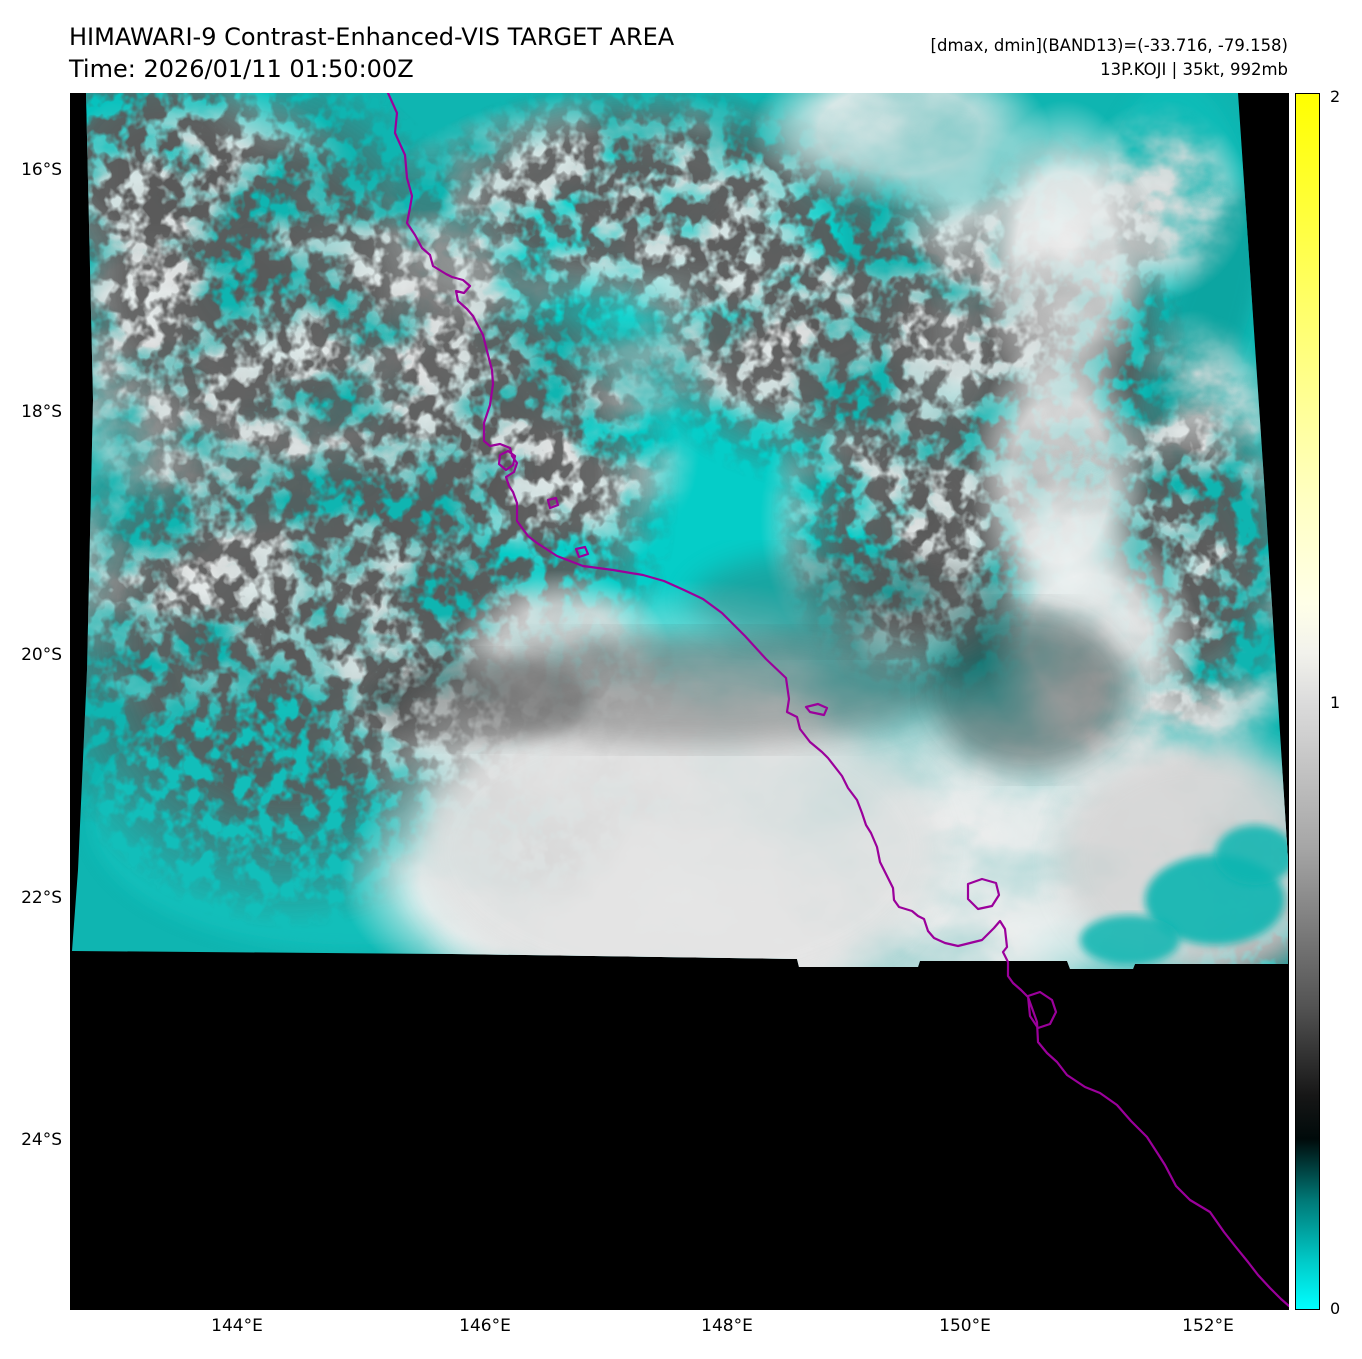  I want to click on lat-tick-20s: 20°S, so click(41, 655).